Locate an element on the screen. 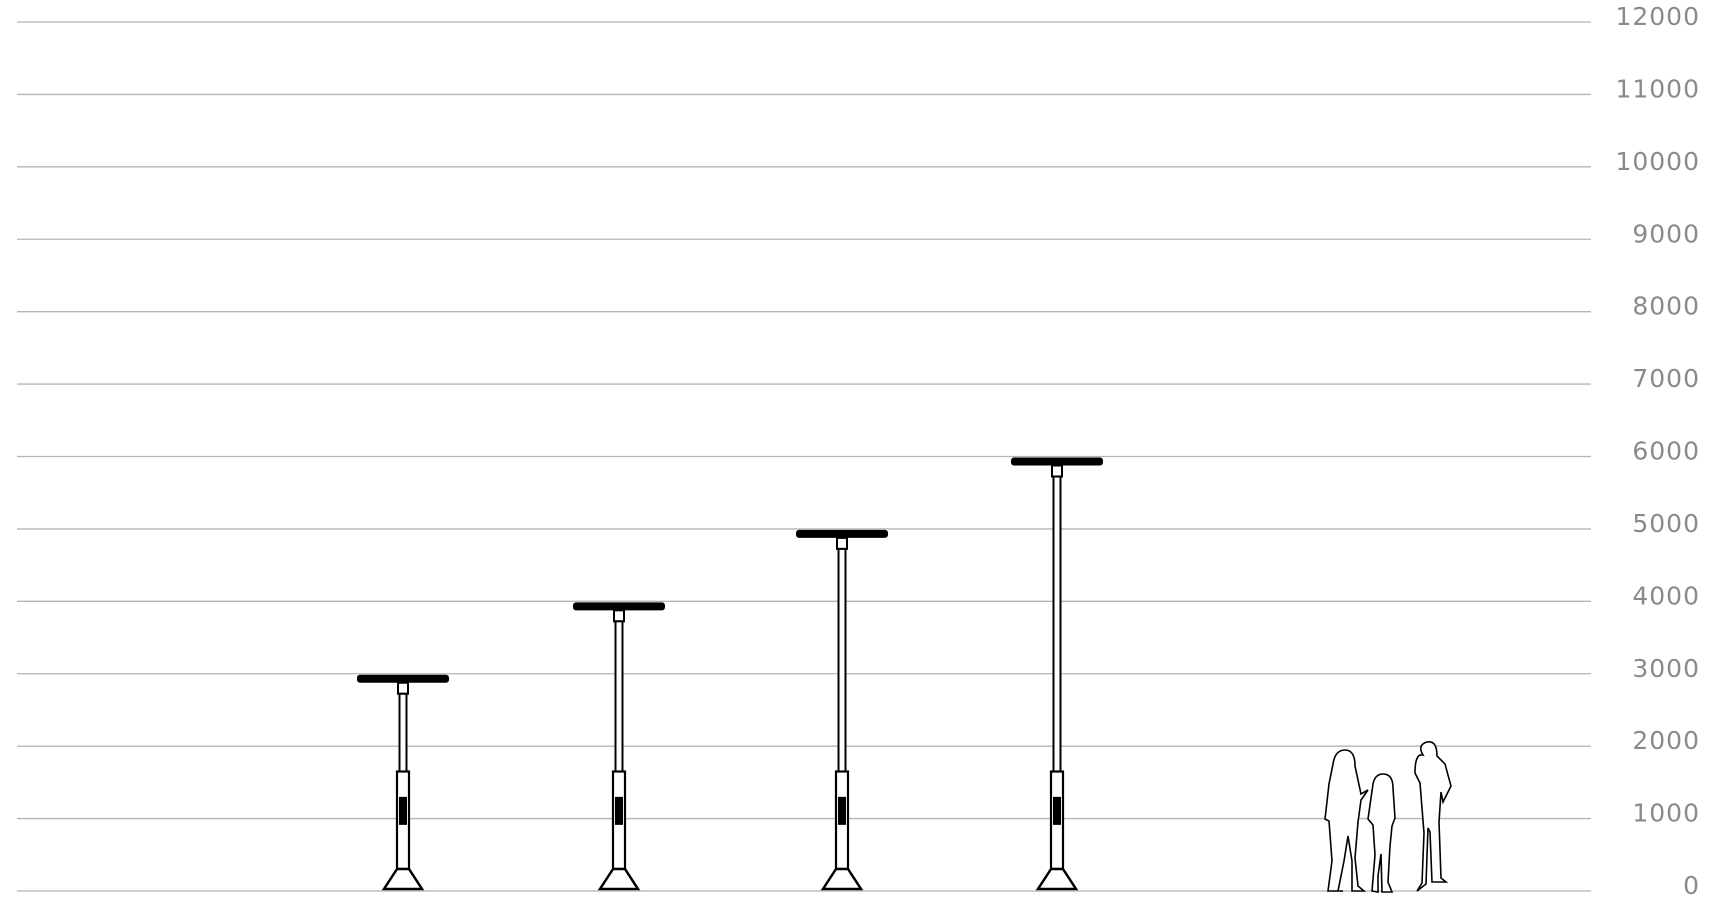 Image resolution: width=1714 pixels, height=903 pixels. y-tick-label: 9000 is located at coordinates (1666, 233).